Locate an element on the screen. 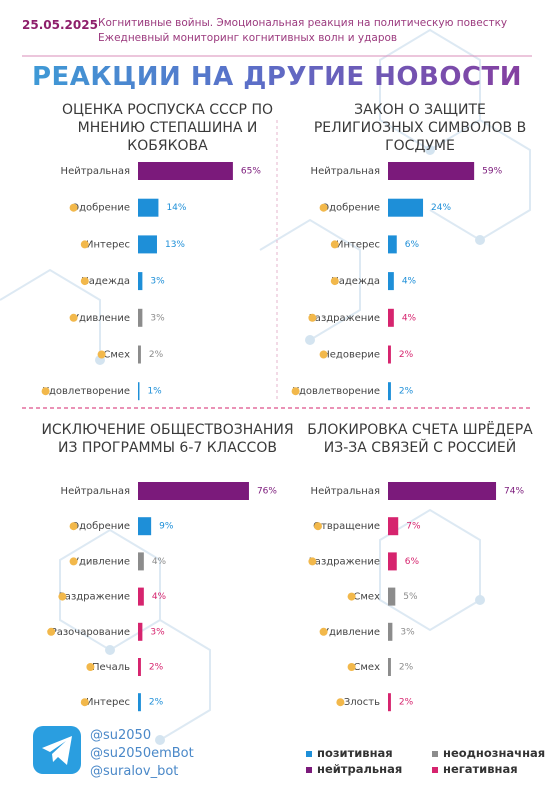 The width and height of the screenshot is (554, 800). legend-item: позитивная is located at coordinates (349, 753).